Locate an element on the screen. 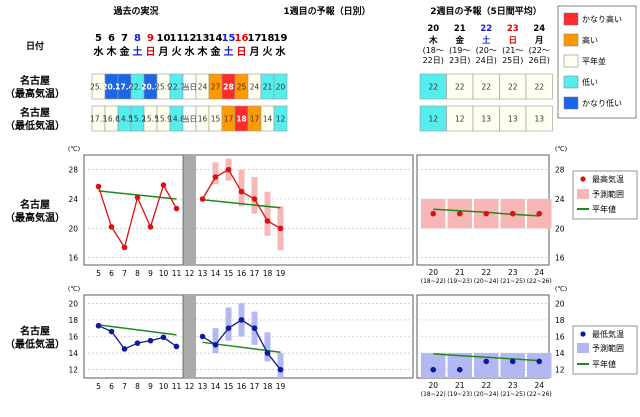 Image resolution: width=640 pixels, height=417 pixels. week2-range-end: 22日) is located at coordinates (433, 60).